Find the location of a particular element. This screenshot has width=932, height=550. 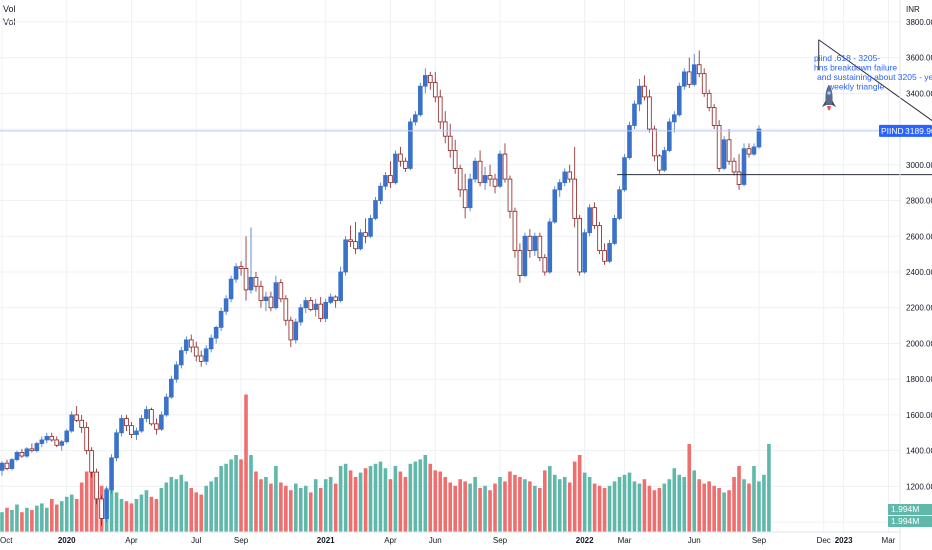

y-tick-label: 2800.00 is located at coordinates (919, 201).